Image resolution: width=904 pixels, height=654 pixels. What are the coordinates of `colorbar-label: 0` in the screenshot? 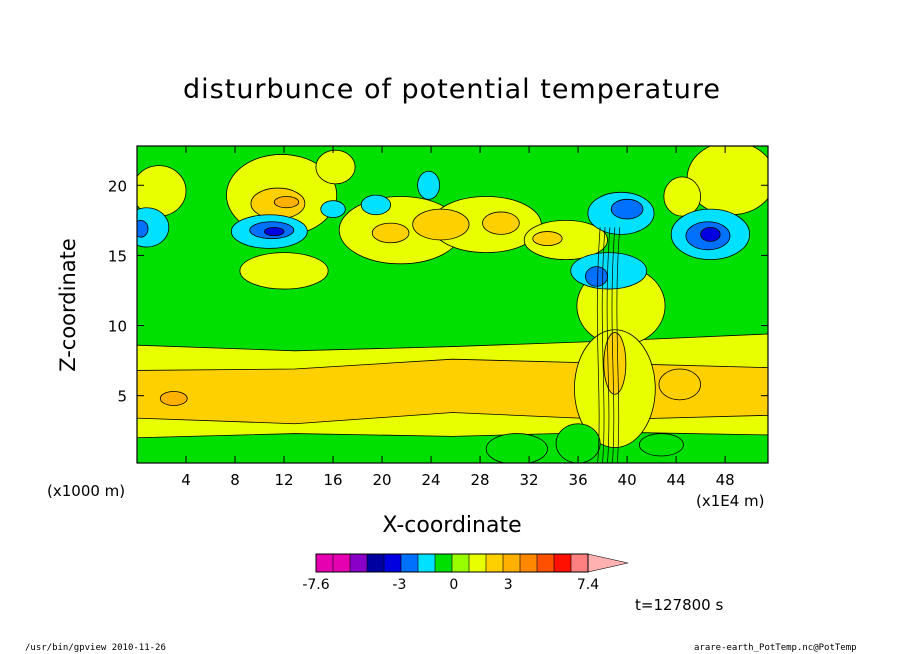 It's located at (453, 585).